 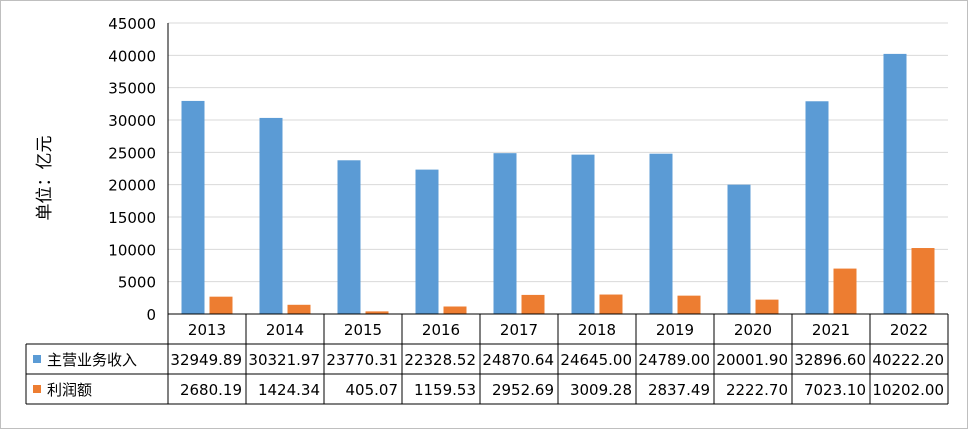 What do you see at coordinates (362, 360) in the screenshot?
I see `data-label: 23770.31` at bounding box center [362, 360].